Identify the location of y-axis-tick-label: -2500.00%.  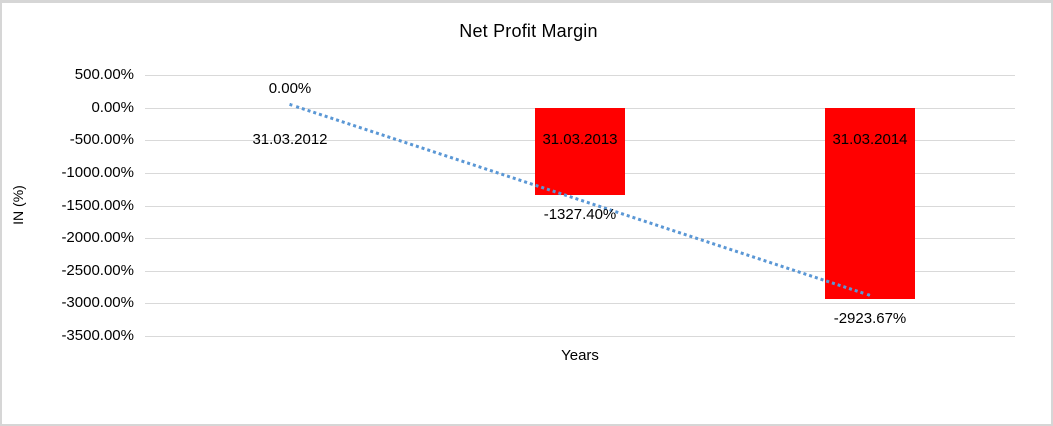
(97, 270).